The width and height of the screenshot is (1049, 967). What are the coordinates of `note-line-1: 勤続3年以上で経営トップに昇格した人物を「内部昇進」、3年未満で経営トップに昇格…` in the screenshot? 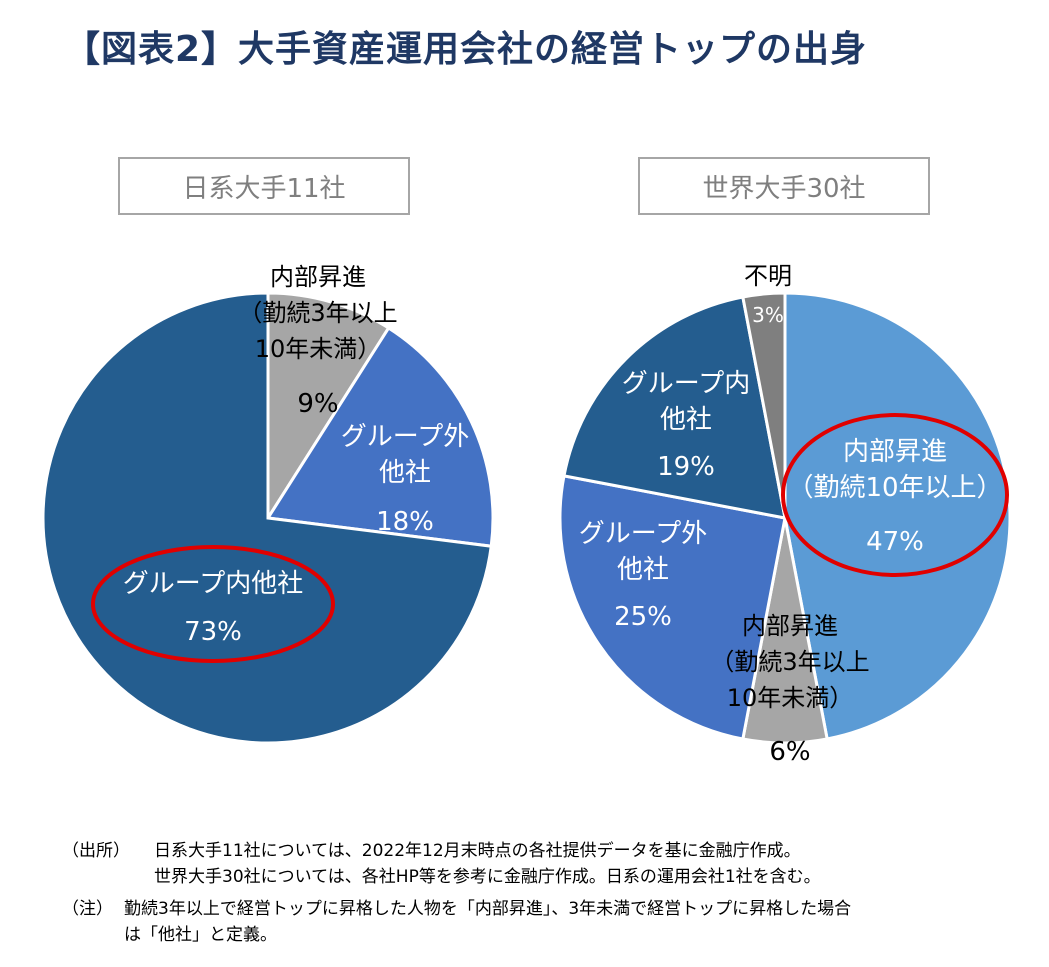 It's located at (488, 909).